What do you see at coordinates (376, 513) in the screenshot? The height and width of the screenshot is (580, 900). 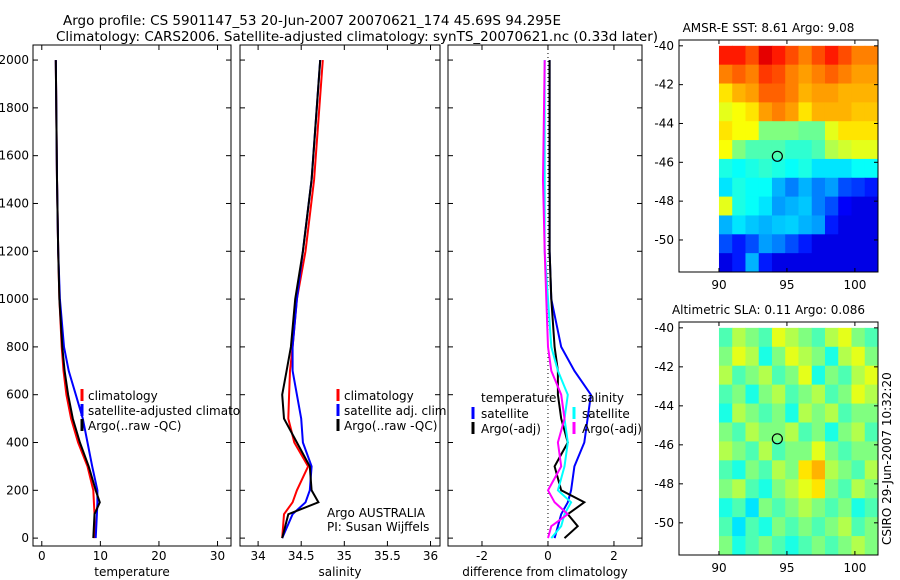 I see `annotation-text: Argo AUSTRALIA` at bounding box center [376, 513].